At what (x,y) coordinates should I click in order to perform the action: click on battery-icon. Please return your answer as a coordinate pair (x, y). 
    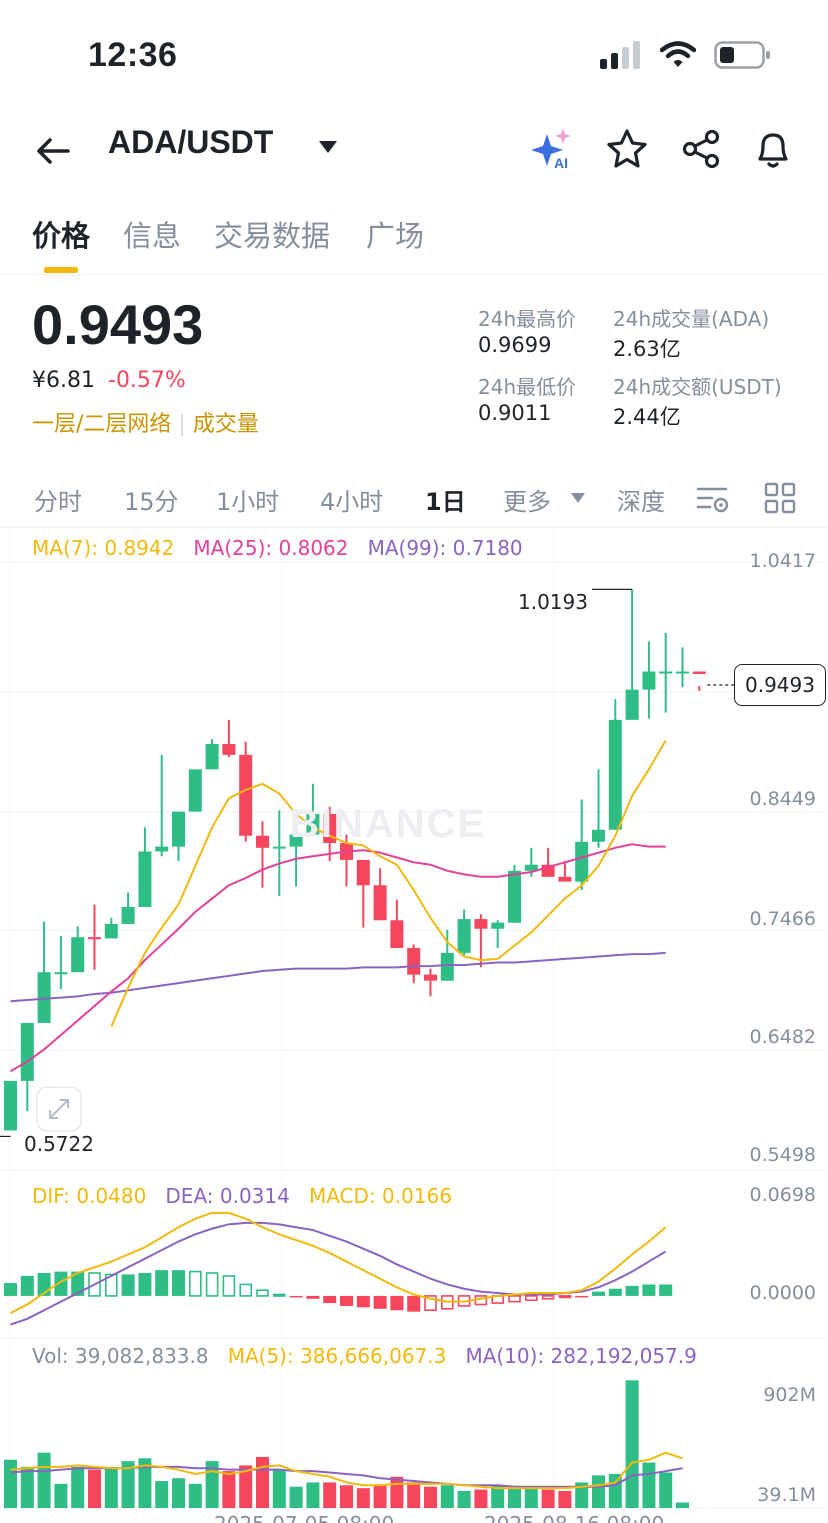
    Looking at the image, I should click on (742, 55).